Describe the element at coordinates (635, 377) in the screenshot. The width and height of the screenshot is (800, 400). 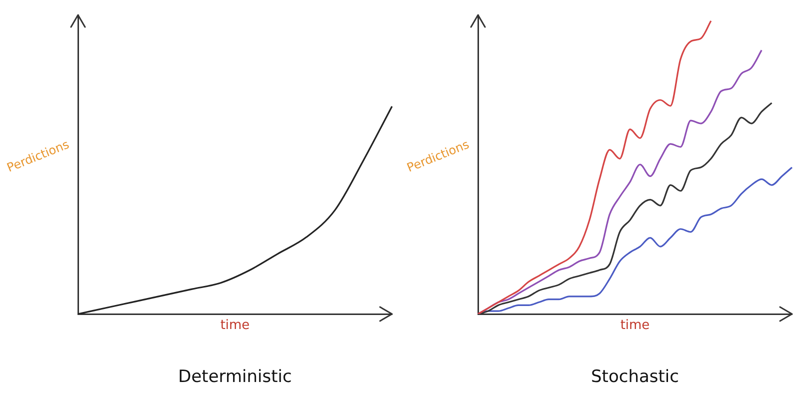
I see `text: Stochastic` at that location.